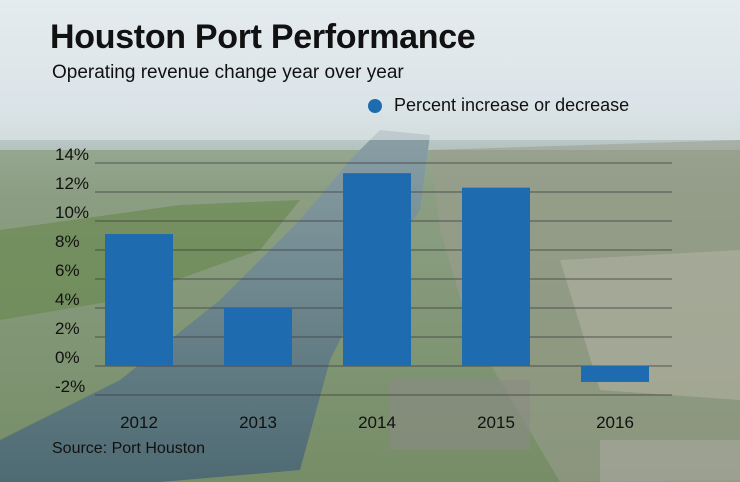  I want to click on source-note: Source: Port Houston, so click(128, 448).